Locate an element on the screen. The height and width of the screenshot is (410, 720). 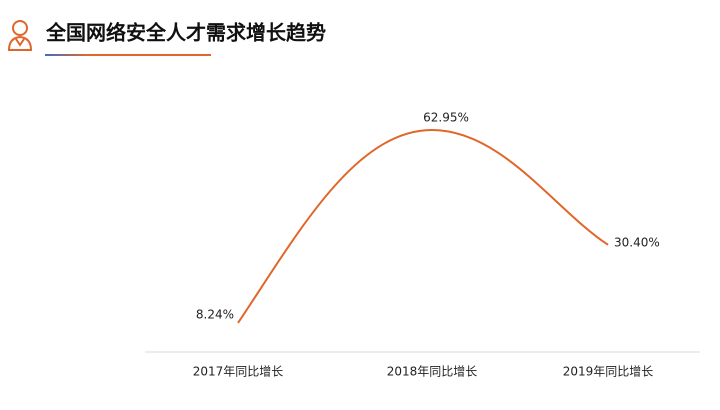
data-label: 62.95% is located at coordinates (446, 118).